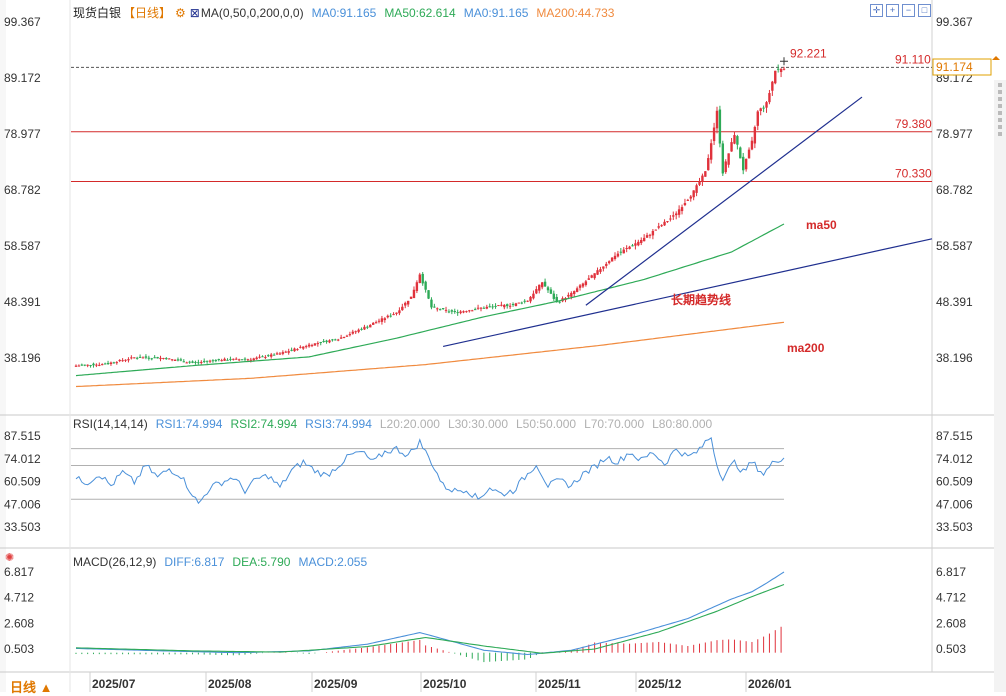 This screenshot has height=696, width=1006. Describe the element at coordinates (336, 684) in the screenshot. I see `x-label-2: 2025/09` at that location.